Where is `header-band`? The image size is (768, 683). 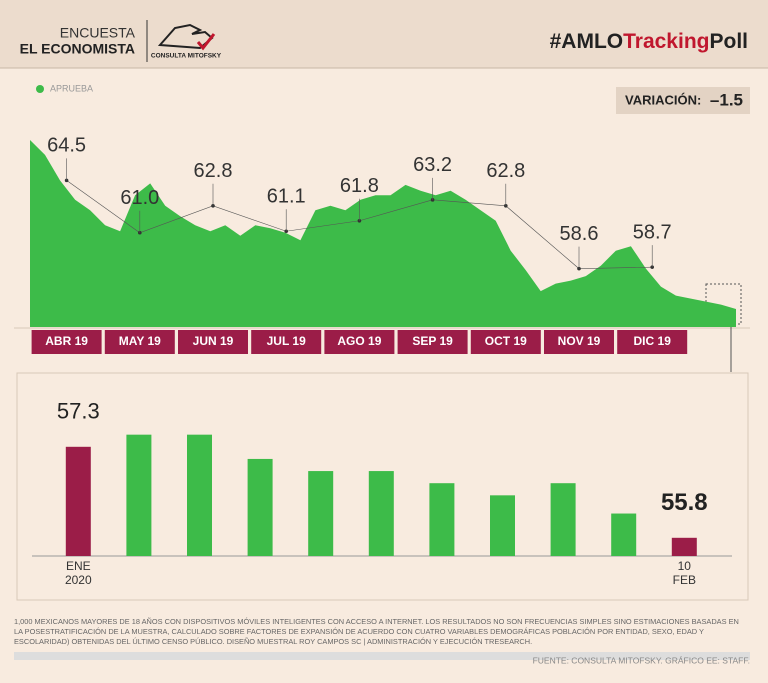
header-band is located at coordinates (384, 34).